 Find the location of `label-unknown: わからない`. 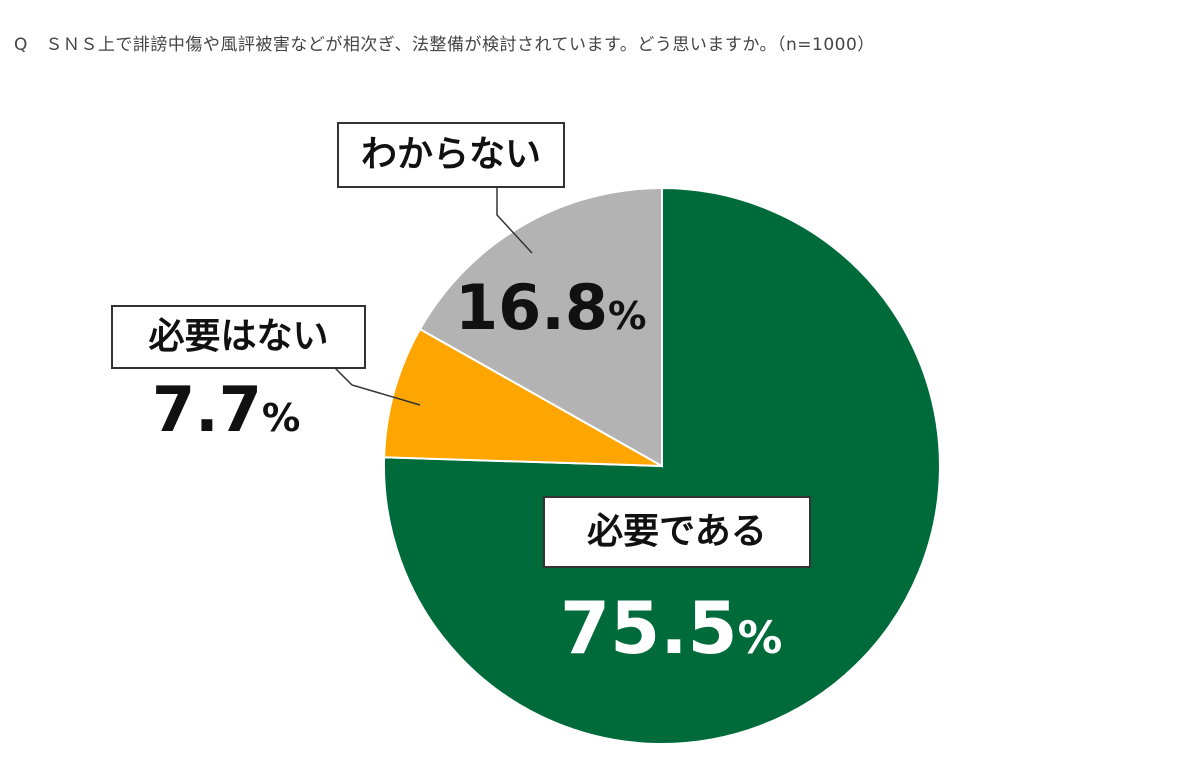

label-unknown: わからない is located at coordinates (451, 155).